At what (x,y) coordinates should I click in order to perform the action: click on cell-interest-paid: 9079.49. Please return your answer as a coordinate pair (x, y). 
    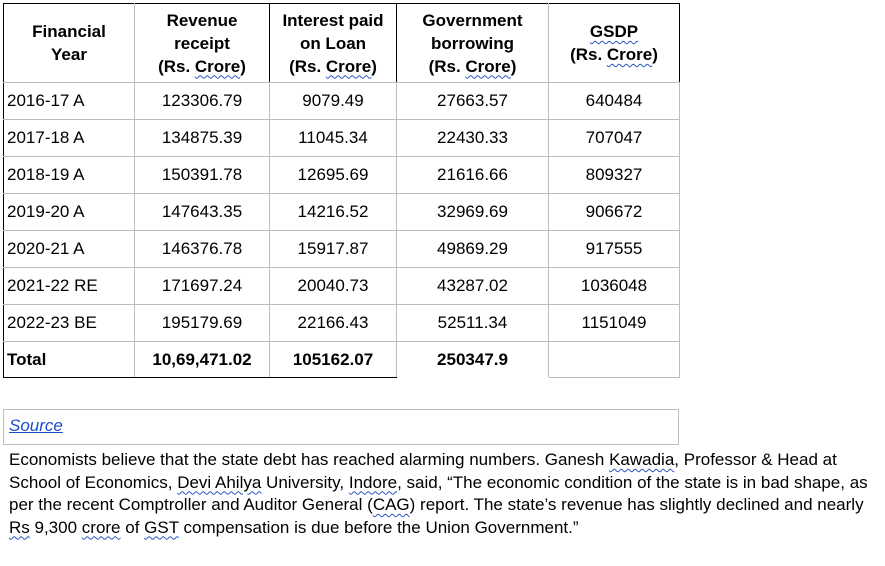
    Looking at the image, I should click on (333, 101).